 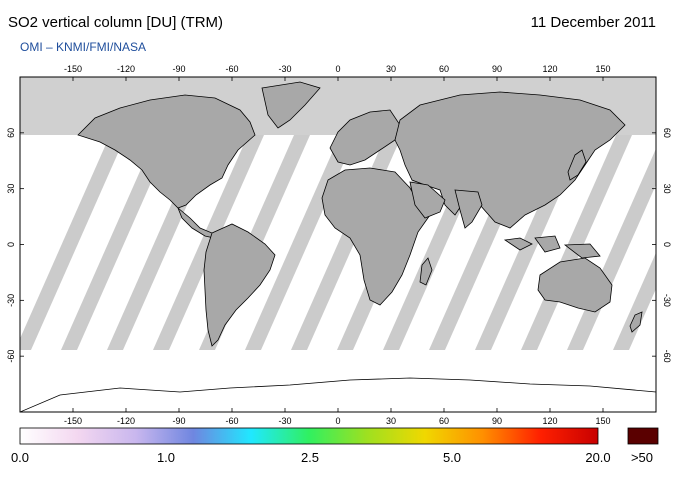 What do you see at coordinates (310, 457) in the screenshot?
I see `colorbar-label: 2.5` at bounding box center [310, 457].